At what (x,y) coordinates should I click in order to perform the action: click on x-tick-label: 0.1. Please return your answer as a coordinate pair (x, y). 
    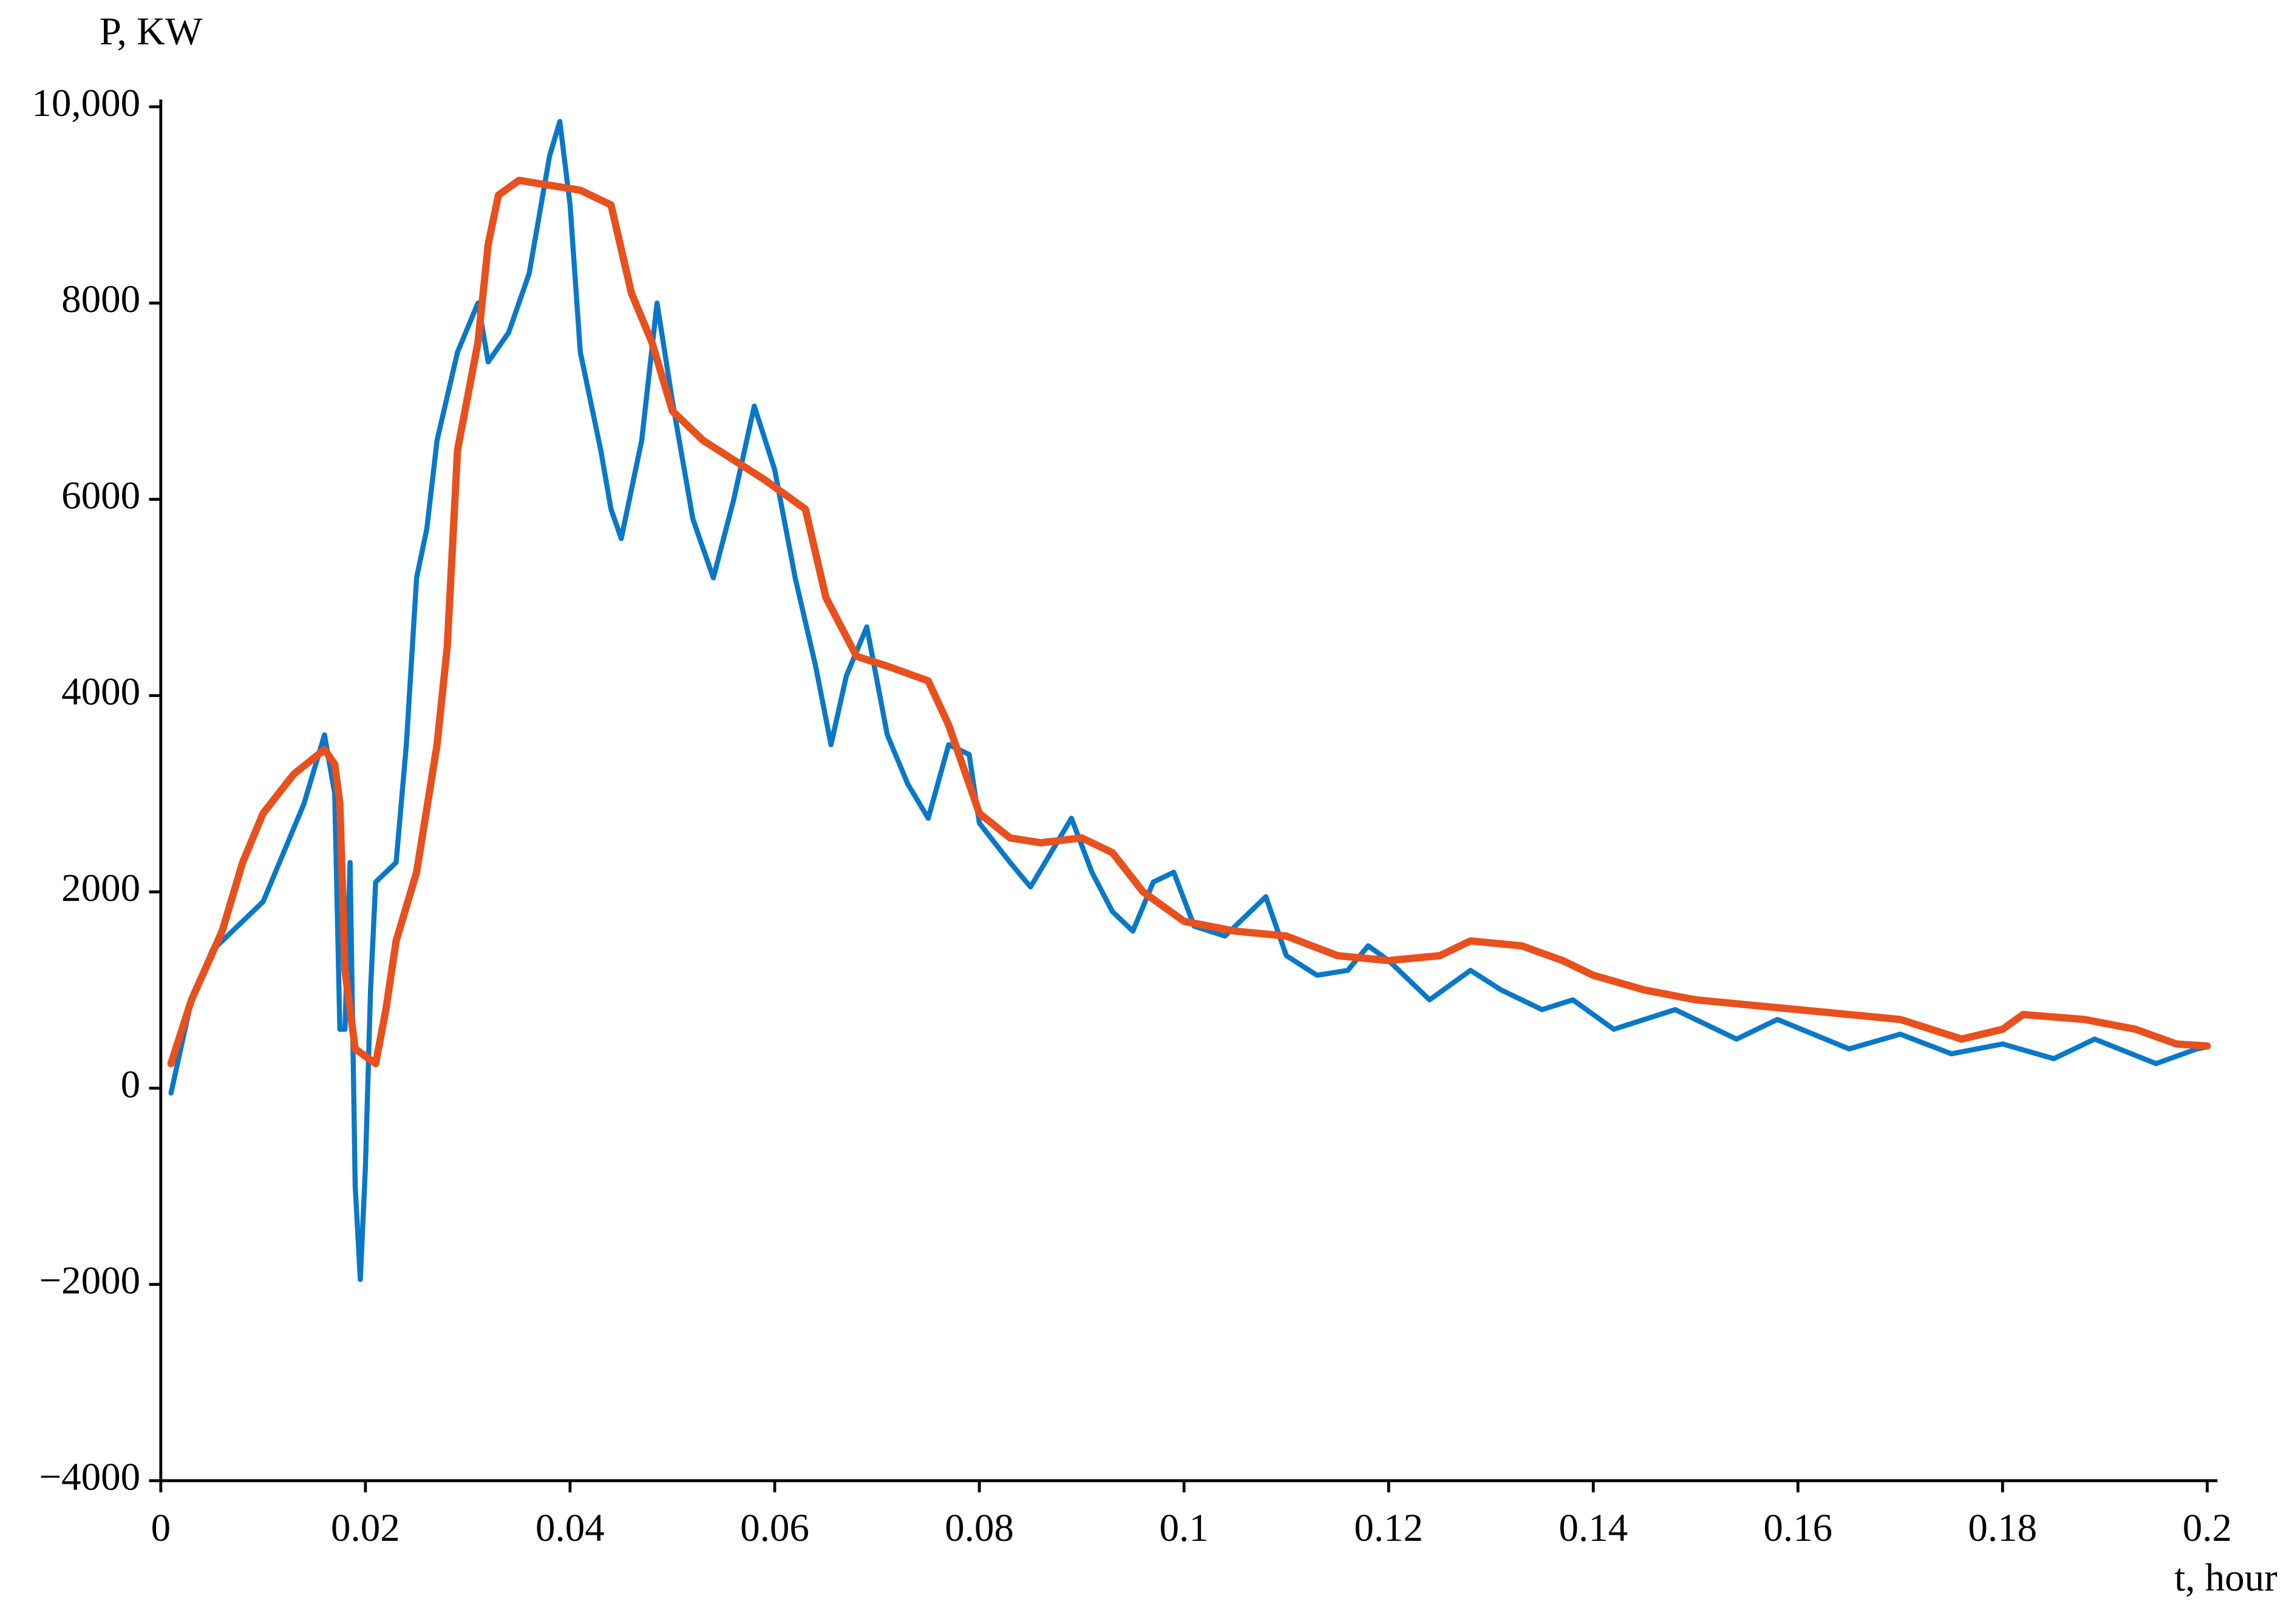
    Looking at the image, I should click on (1183, 1528).